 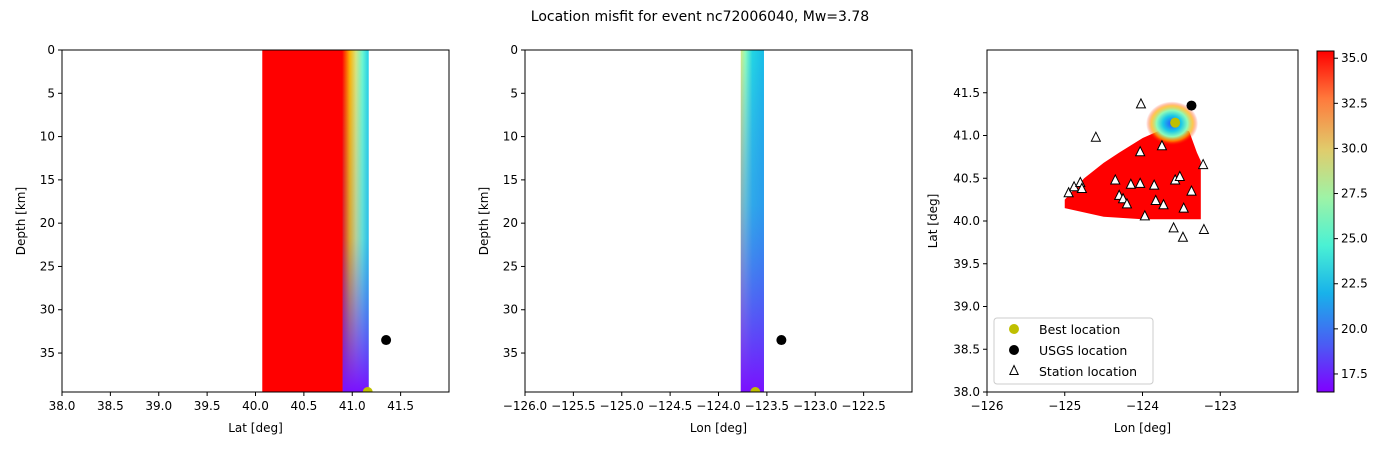 I want to click on y-tick-label: 38.0, so click(x=966, y=392).